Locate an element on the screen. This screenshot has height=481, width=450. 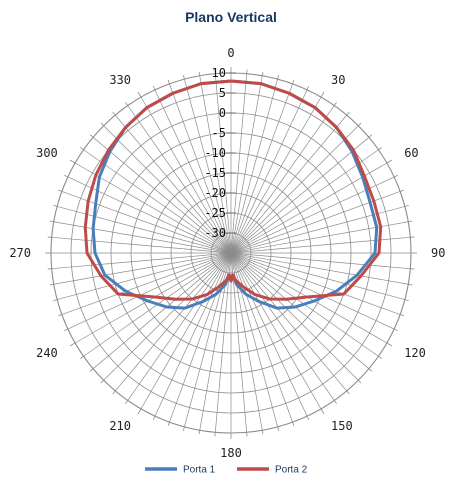
angle-tick-label: 0 is located at coordinates (230, 53).